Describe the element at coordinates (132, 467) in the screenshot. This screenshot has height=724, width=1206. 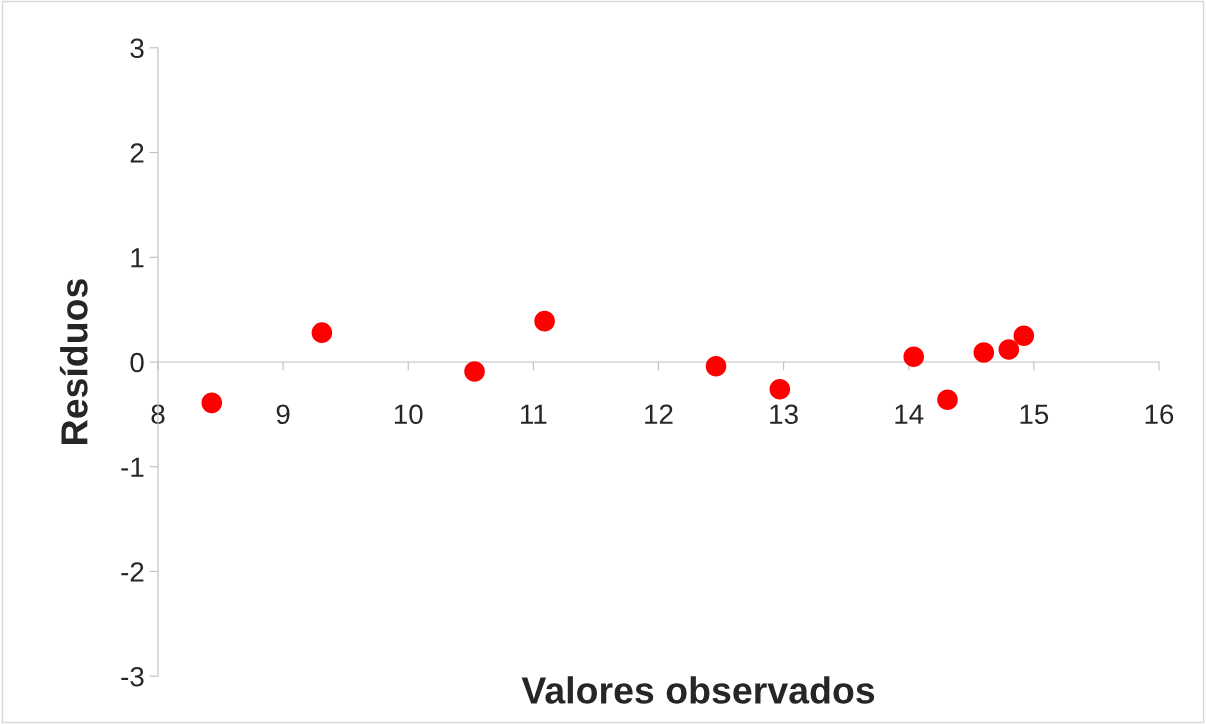
I see `y-tick-label: -1` at that location.